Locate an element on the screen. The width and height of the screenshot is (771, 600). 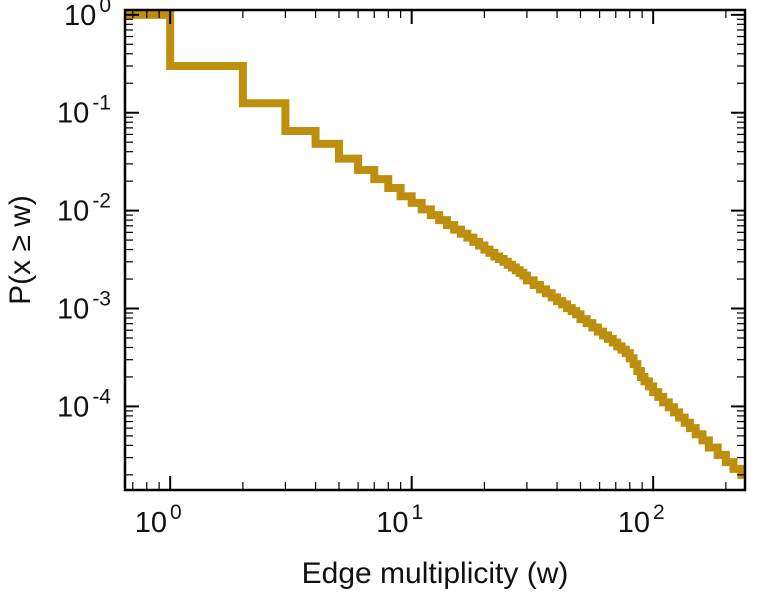
y-tick-label: 10 -3 is located at coordinates (84, 307).